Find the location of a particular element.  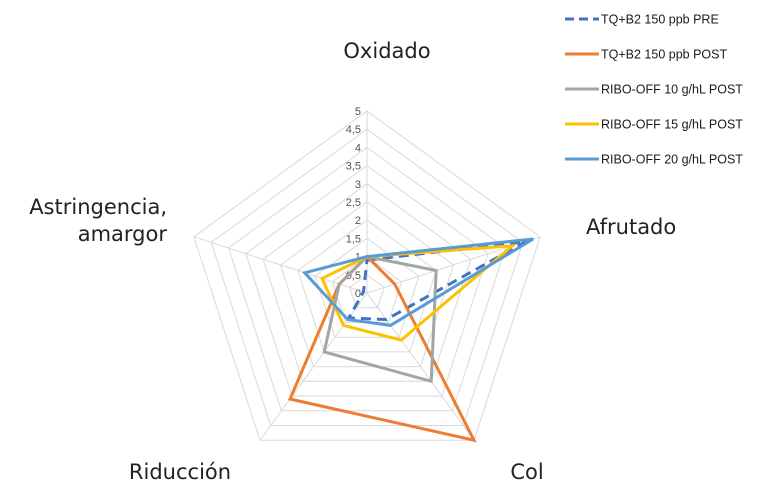

legend-label: RIBO-OFF 10 g/hL POST is located at coordinates (672, 90).